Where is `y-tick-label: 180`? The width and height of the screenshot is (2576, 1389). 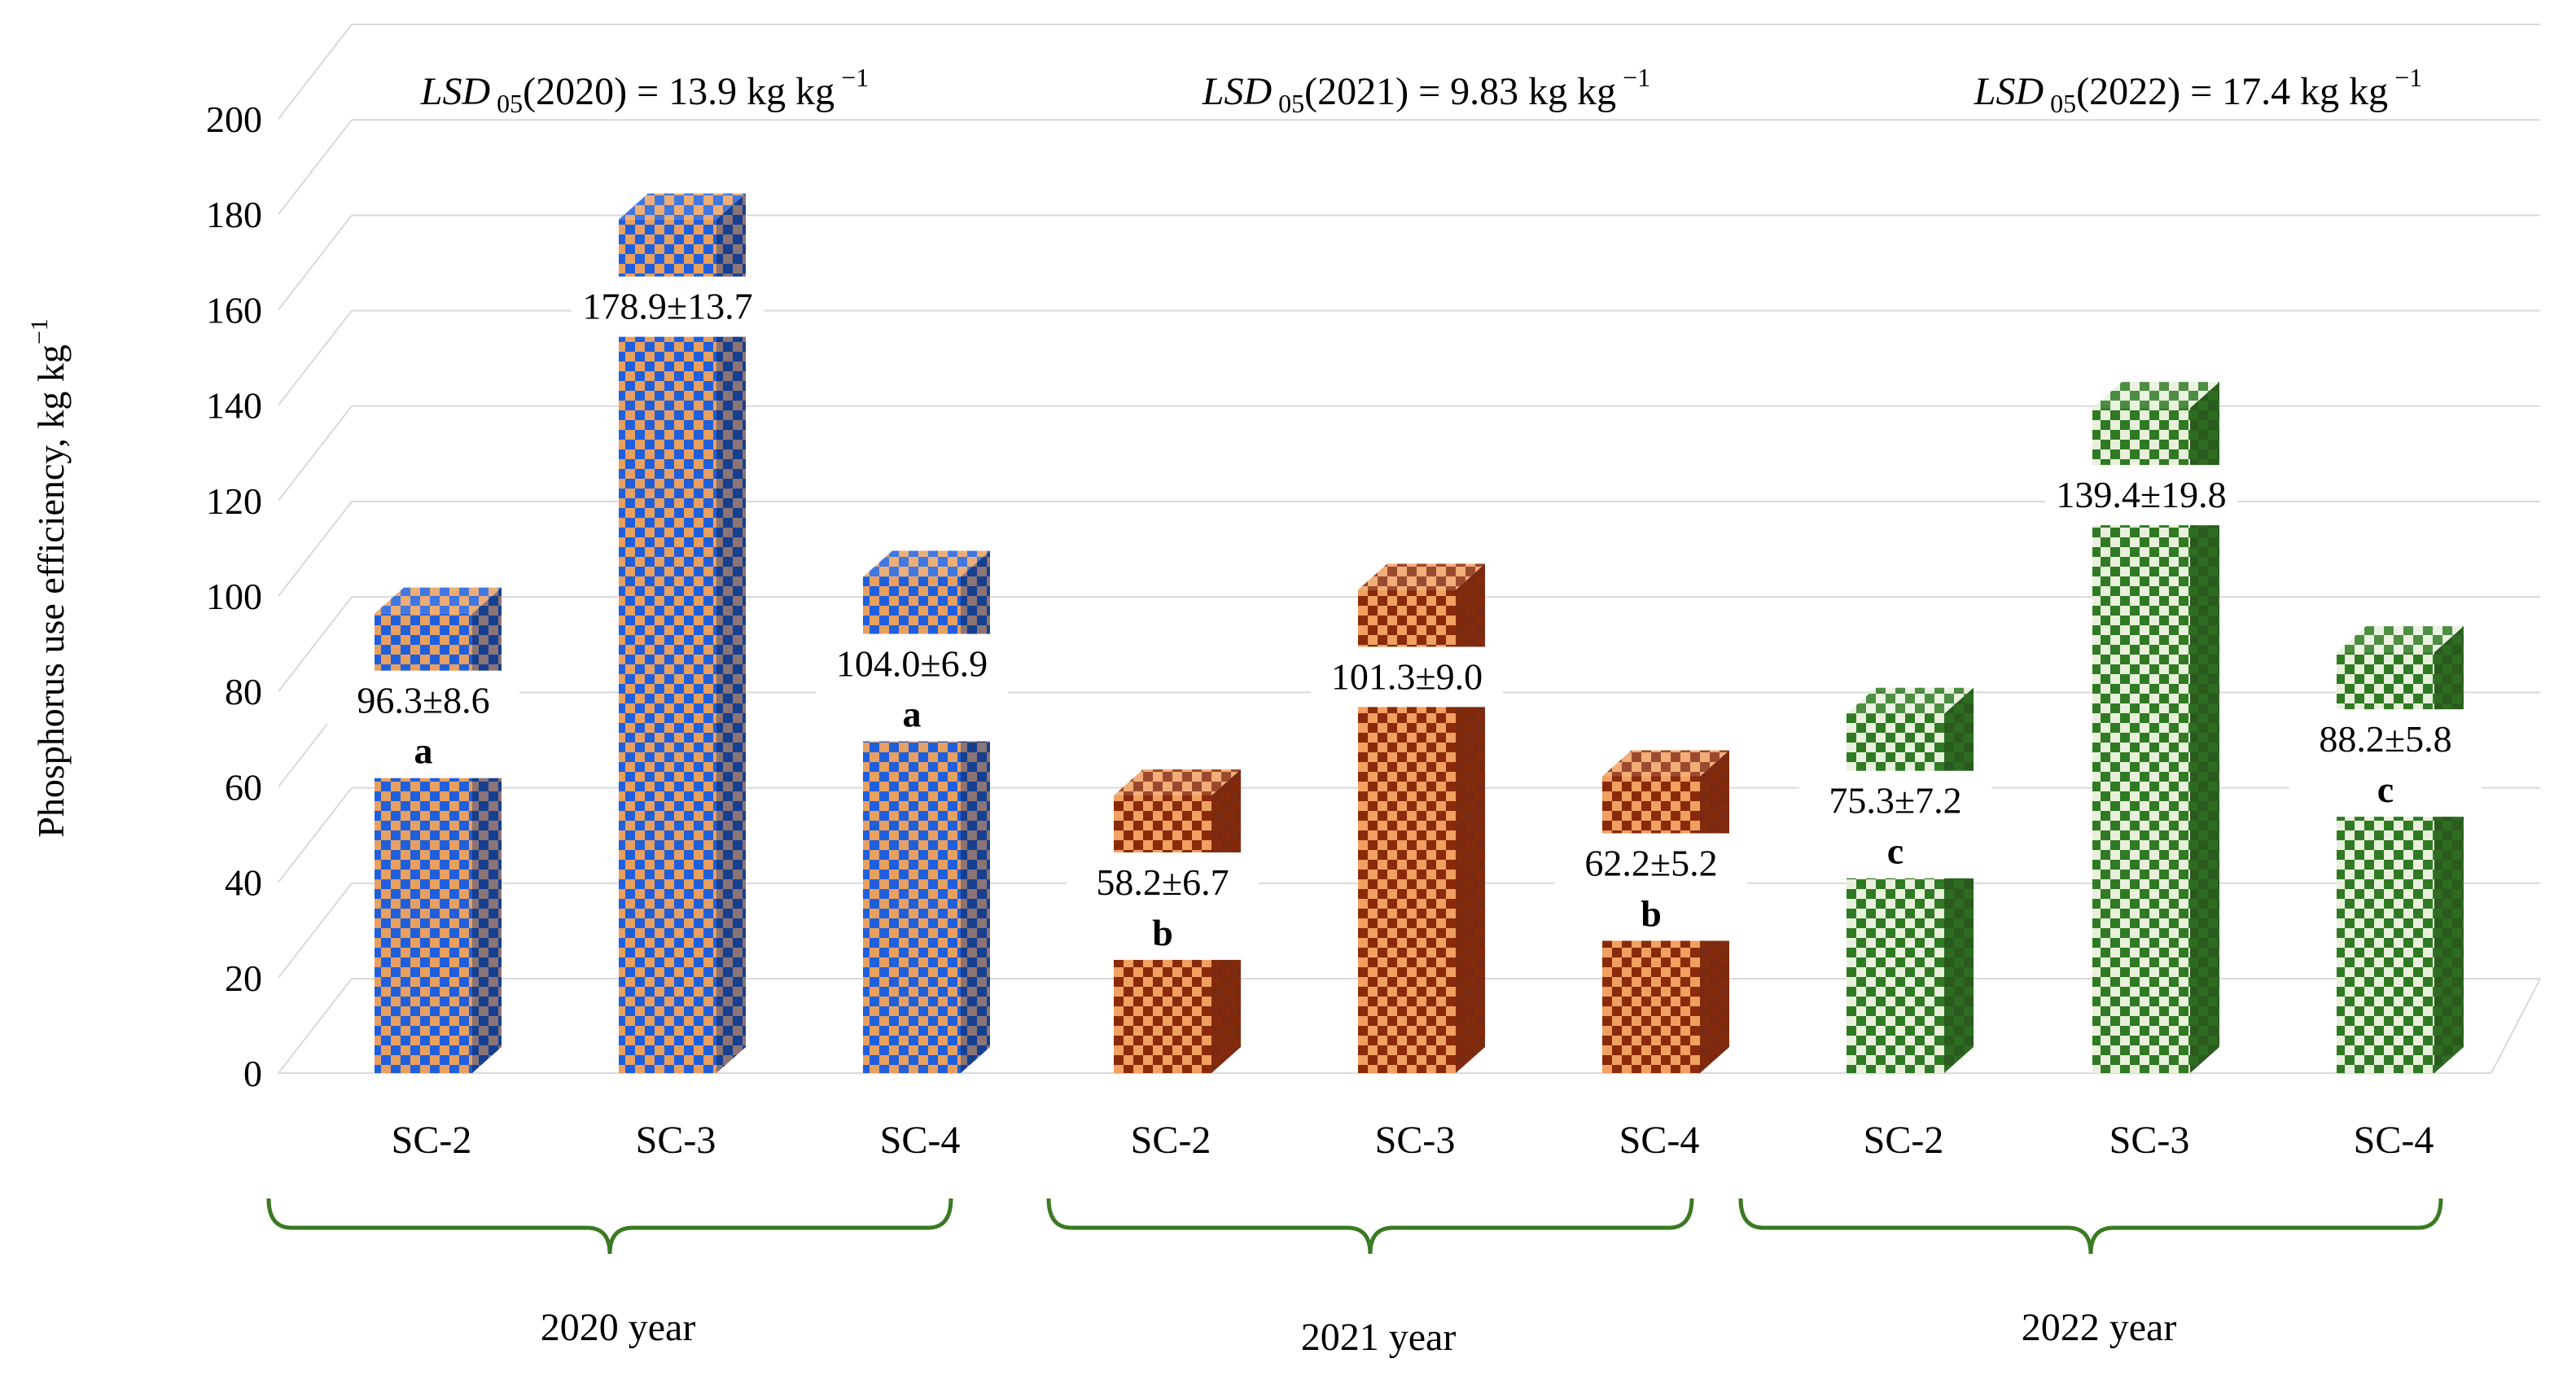 y-tick-label: 180 is located at coordinates (234, 215).